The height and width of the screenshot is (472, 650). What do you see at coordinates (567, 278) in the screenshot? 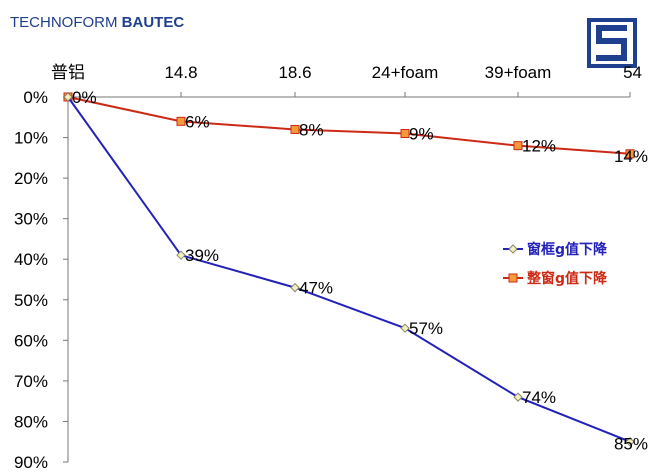
I see `legend-label-window: 整窗g值下降` at bounding box center [567, 278].